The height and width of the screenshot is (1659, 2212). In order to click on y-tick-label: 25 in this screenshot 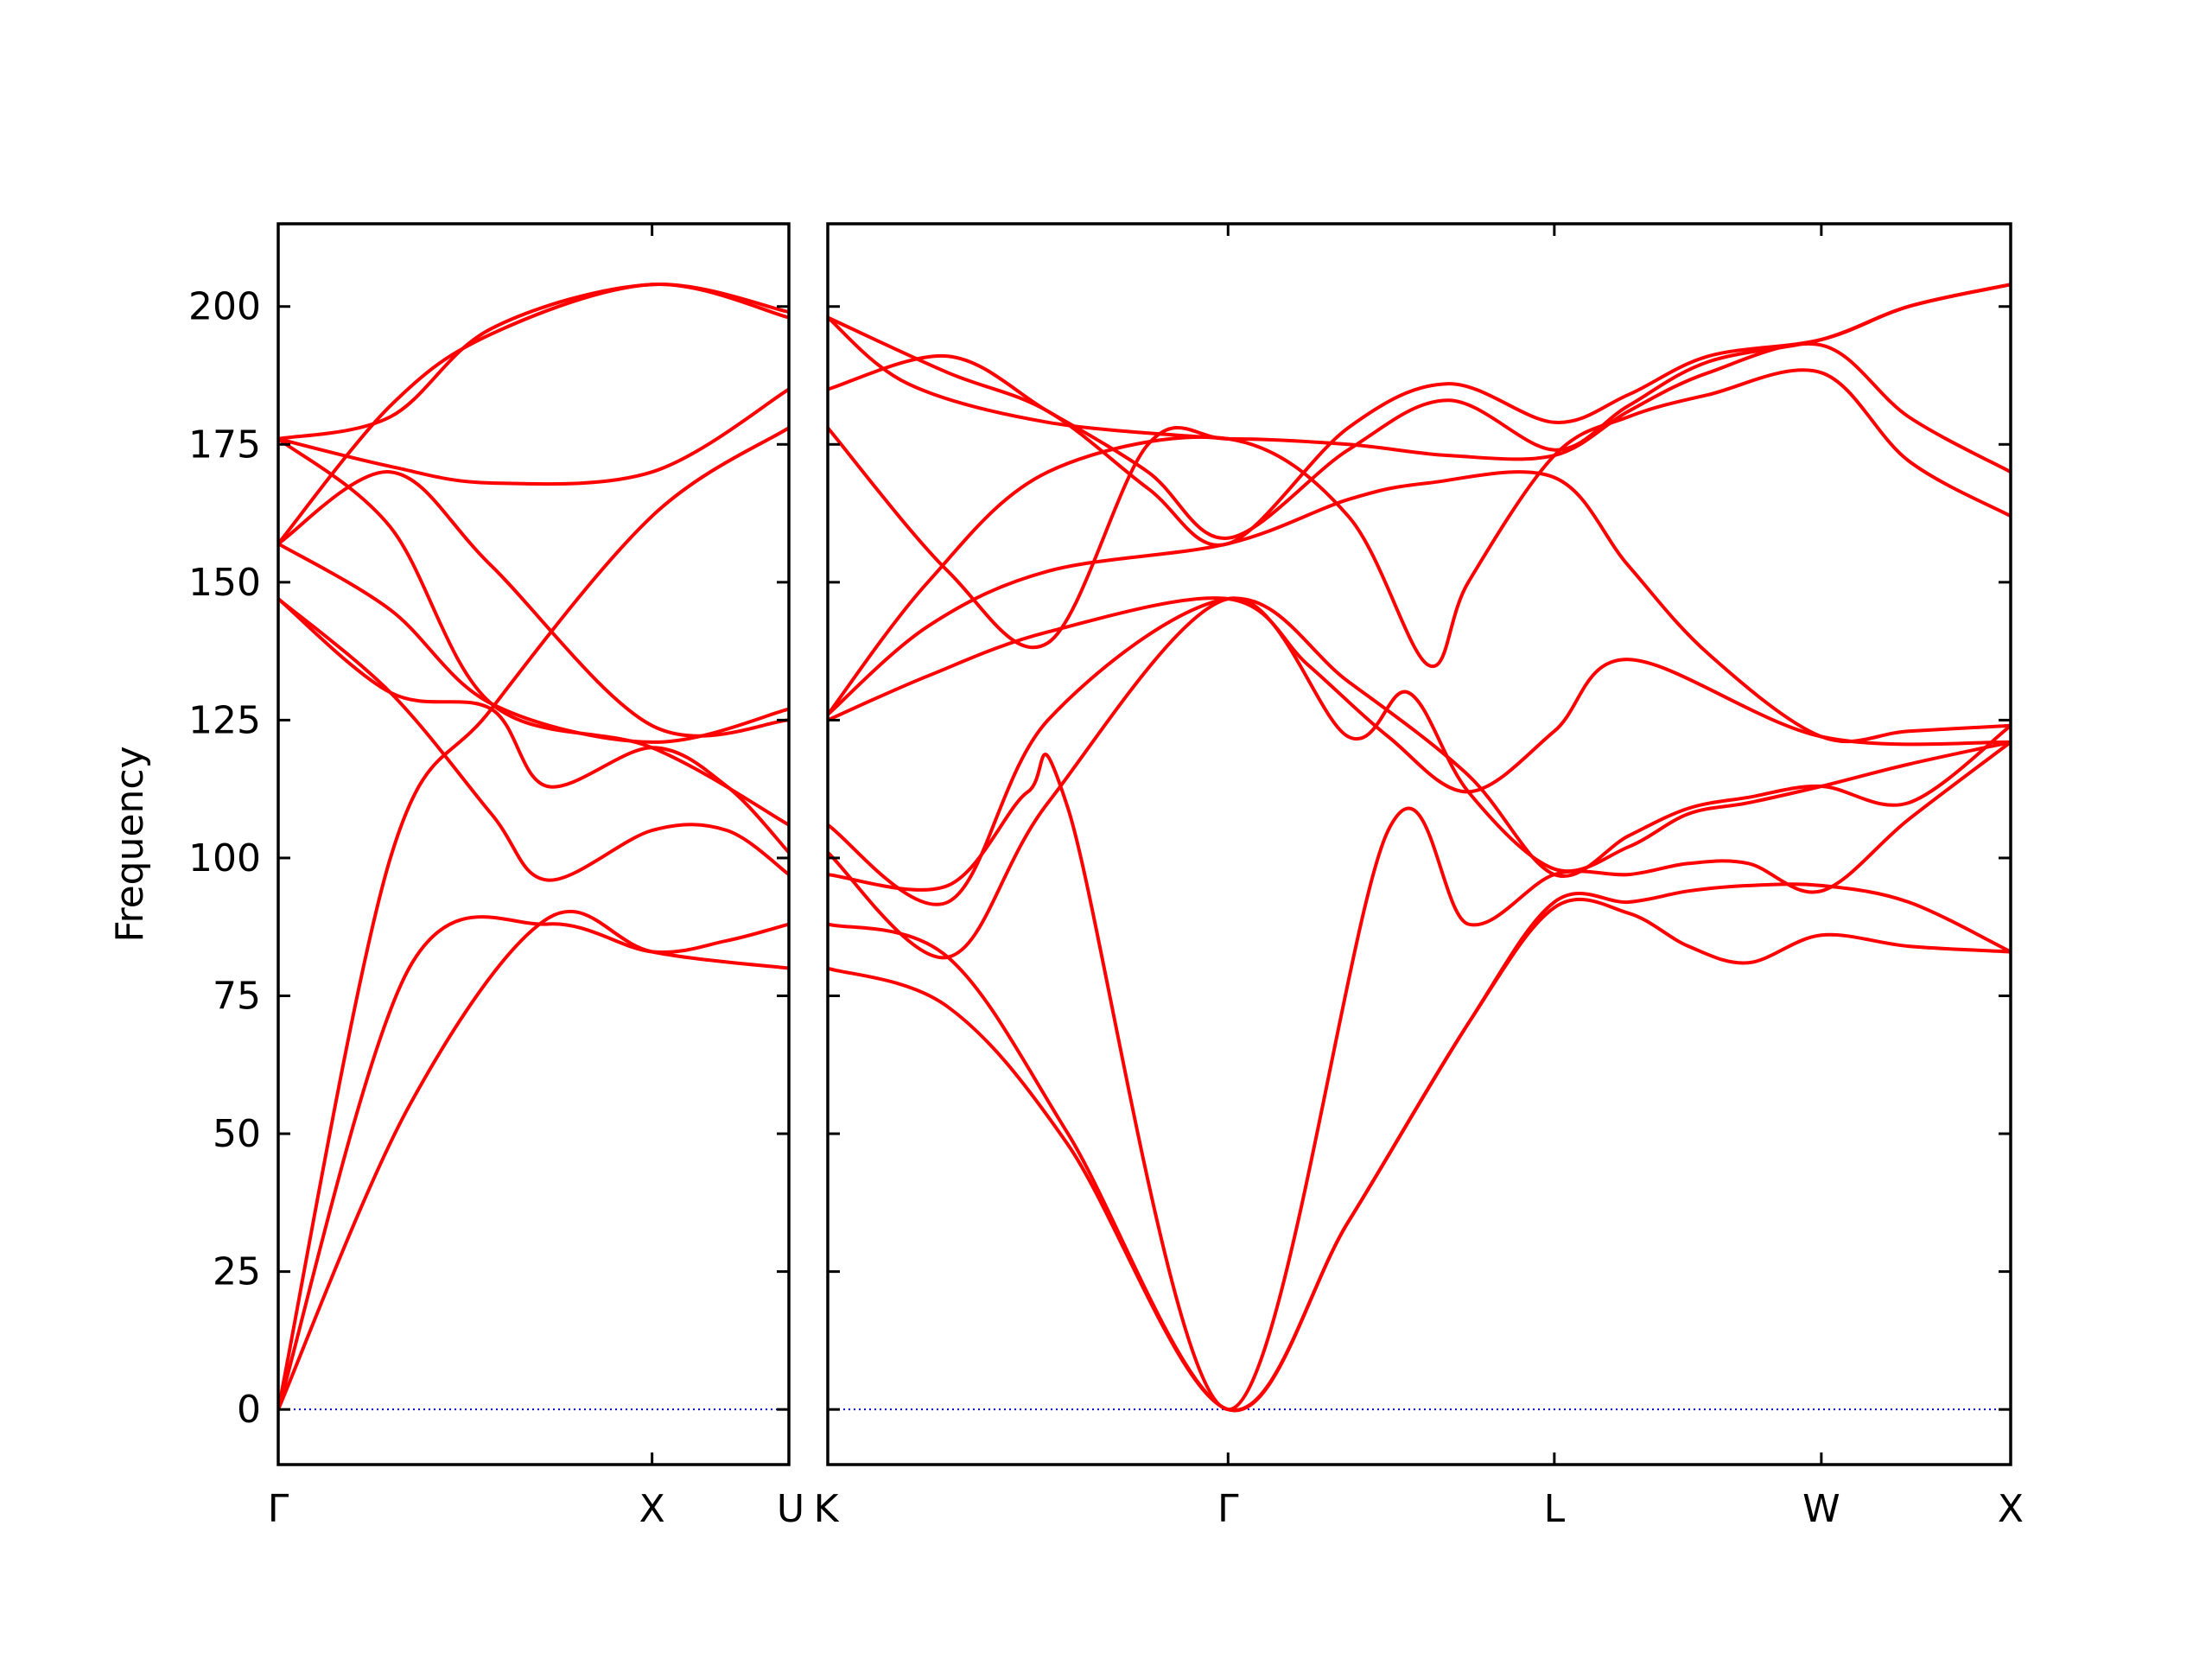, I will do `click(237, 1272)`.